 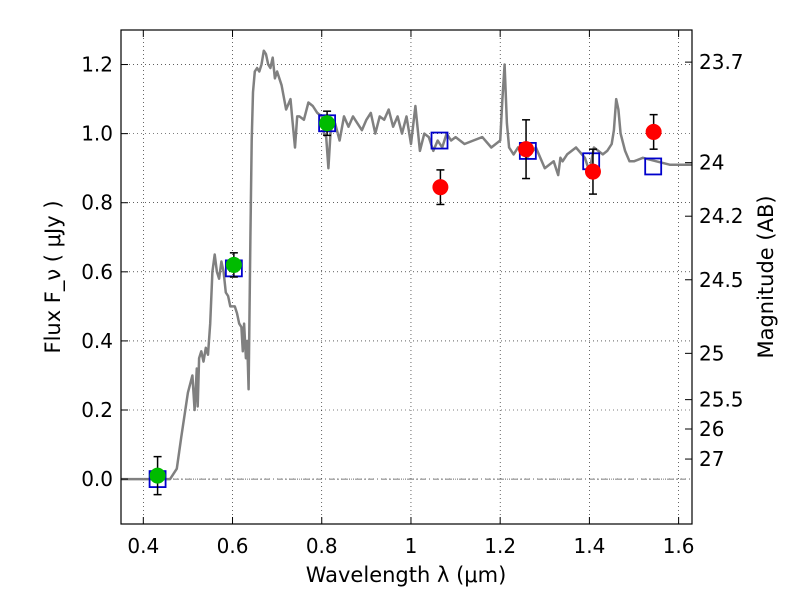 What do you see at coordinates (711, 163) in the screenshot?
I see `right-tick-label: 24` at bounding box center [711, 163].